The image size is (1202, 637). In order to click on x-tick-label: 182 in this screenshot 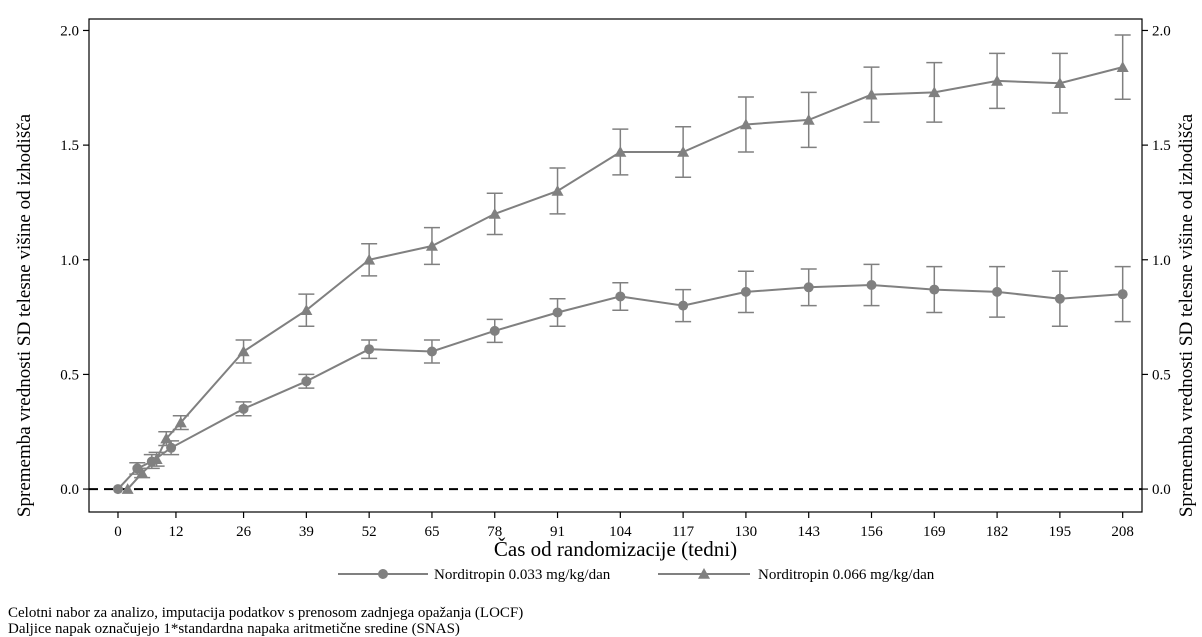, I will do `click(997, 532)`.